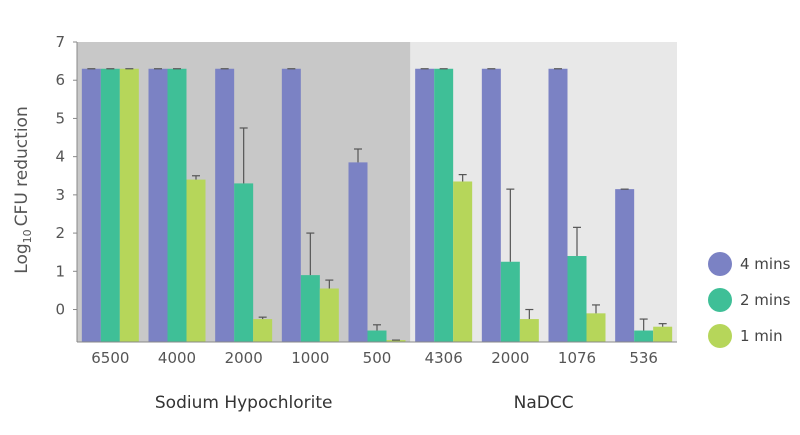 This screenshot has width=800, height=435. I want to click on legend: 4 mins 2 mins 1 min, so click(749, 300).